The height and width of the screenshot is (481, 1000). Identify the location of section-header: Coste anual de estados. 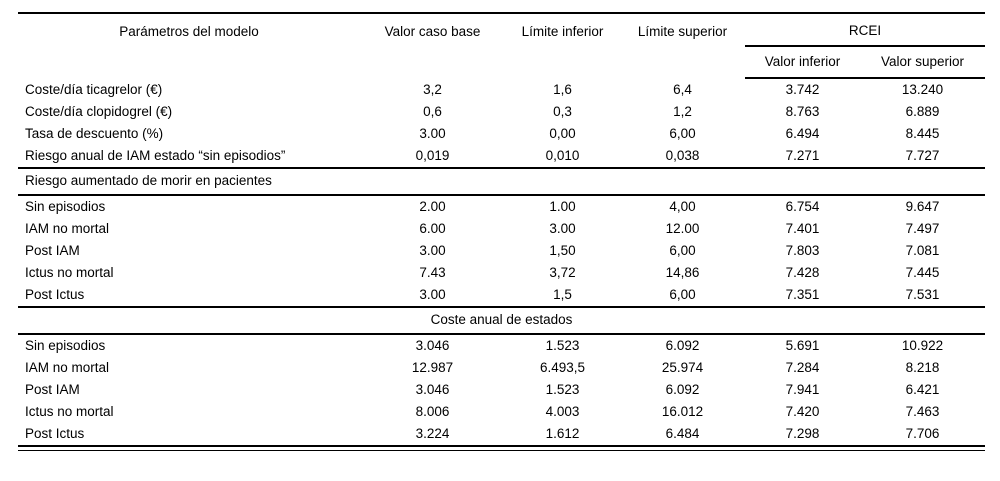
(502, 320).